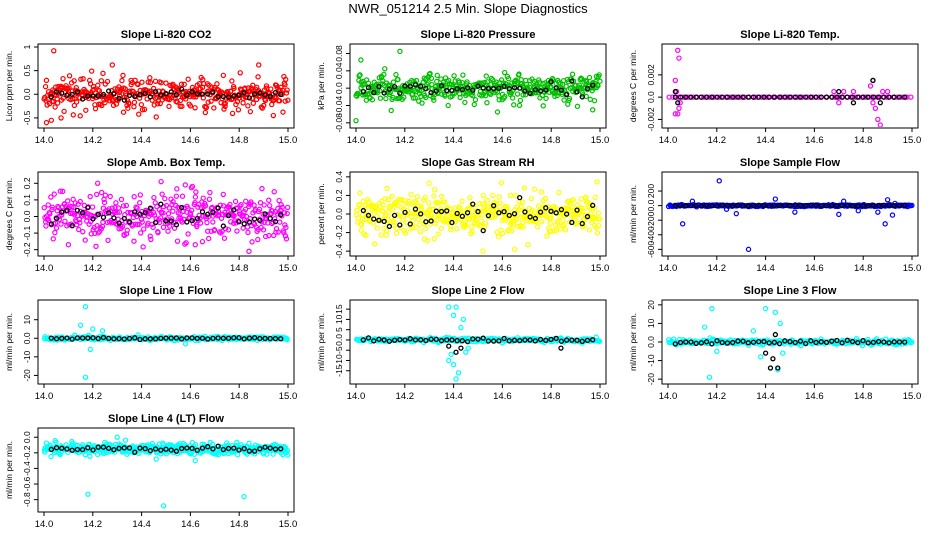 Image resolution: width=936 pixels, height=540 pixels. I want to click on y-tick-label: 15, so click(339, 309).